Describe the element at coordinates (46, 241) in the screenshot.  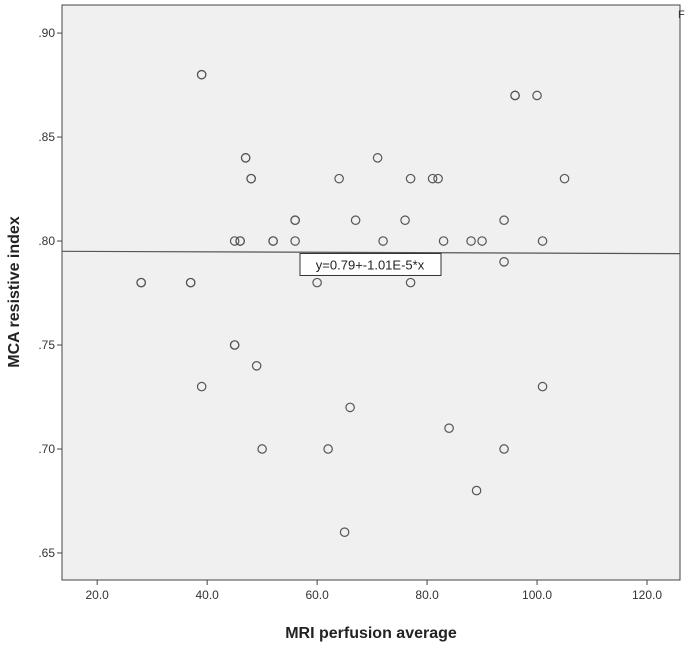
I see `y-tick-label: .80` at that location.